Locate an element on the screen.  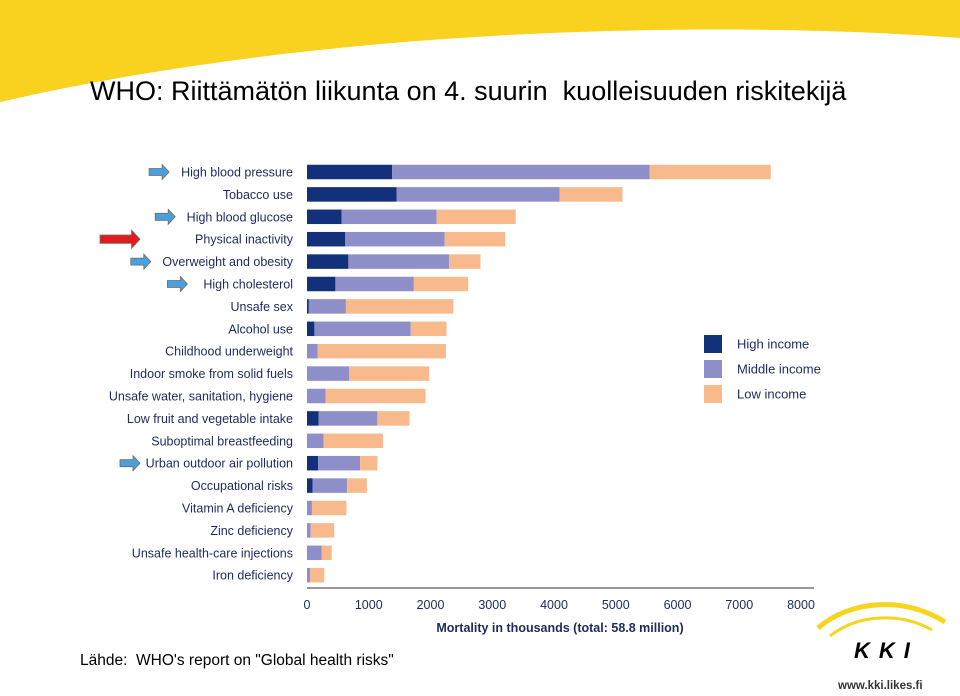
bar-high-cholesterol-high-income is located at coordinates (321, 284).